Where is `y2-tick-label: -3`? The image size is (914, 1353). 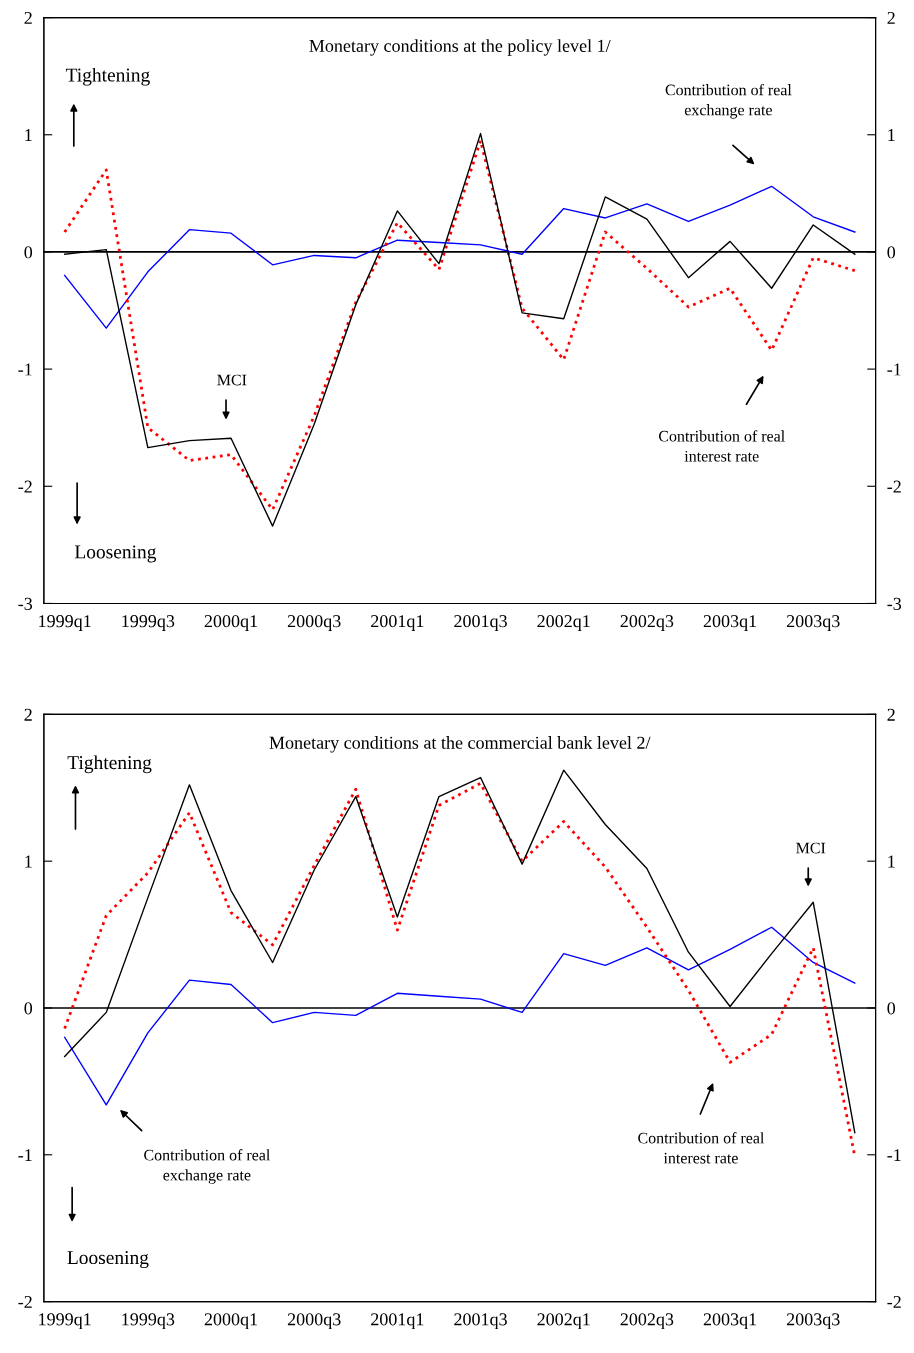
y2-tick-label: -3 is located at coordinates (894, 603).